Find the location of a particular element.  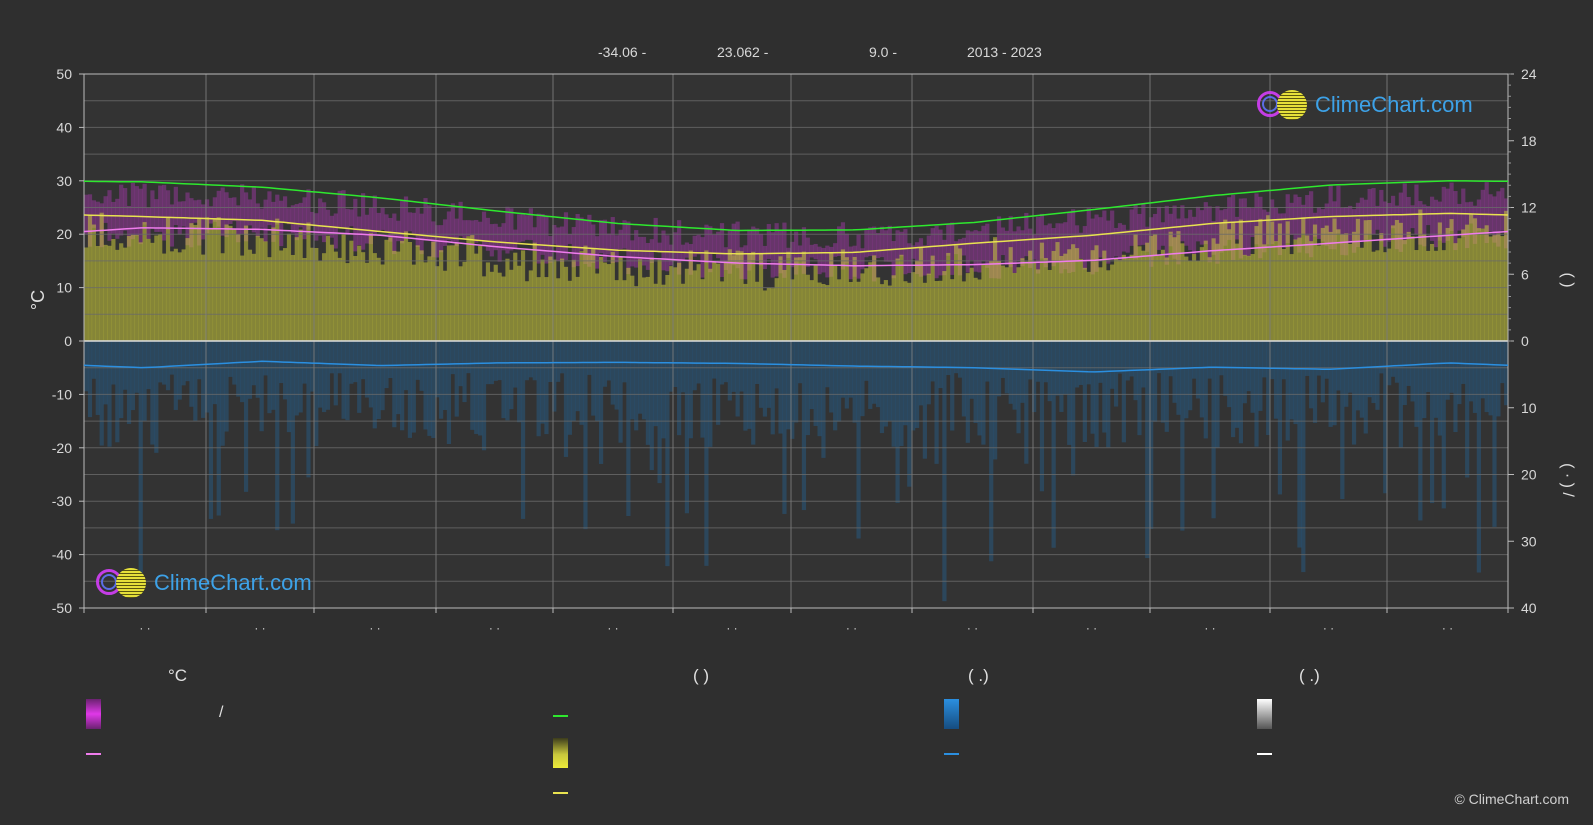

y-left-tick-label: 40 is located at coordinates (64, 127).